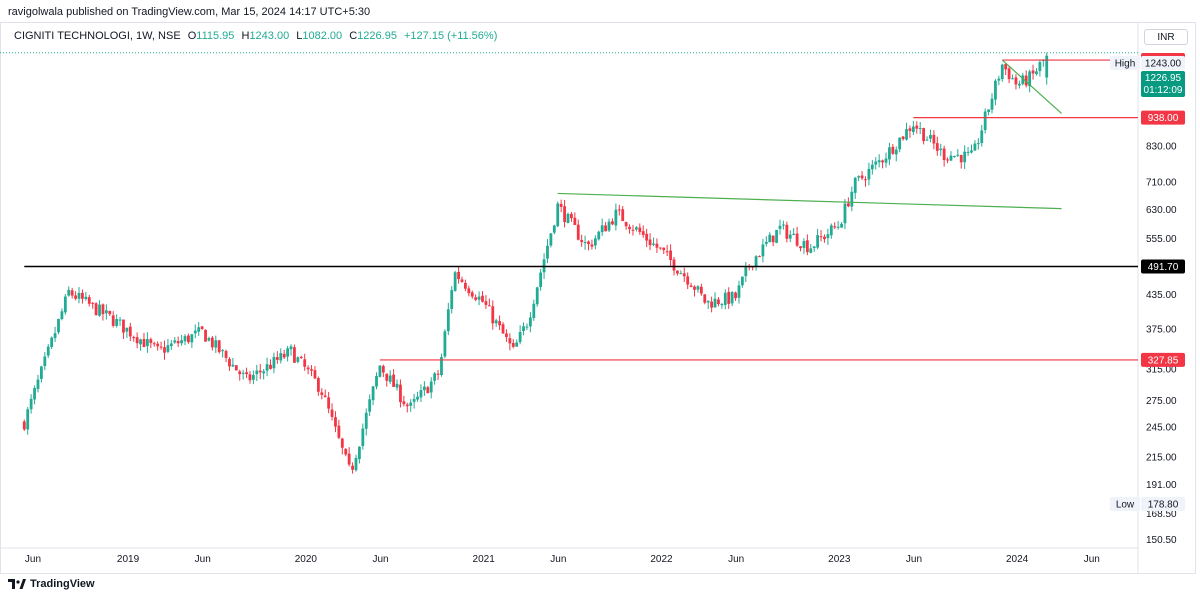 This screenshot has width=1200, height=599. I want to click on y-tick-label: 150.50, so click(1161, 540).